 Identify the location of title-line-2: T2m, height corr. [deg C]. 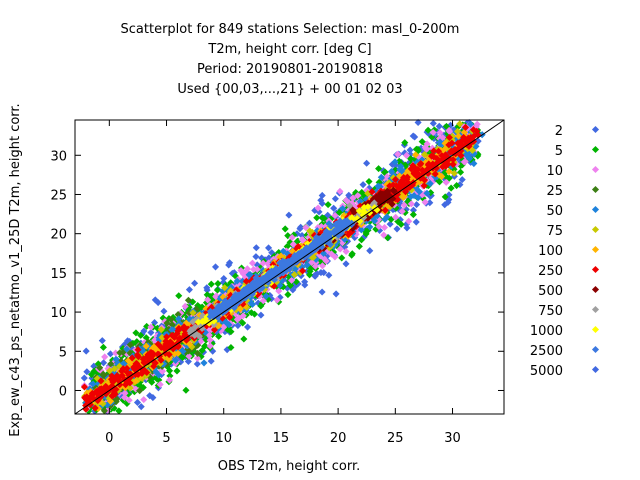
(290, 49).